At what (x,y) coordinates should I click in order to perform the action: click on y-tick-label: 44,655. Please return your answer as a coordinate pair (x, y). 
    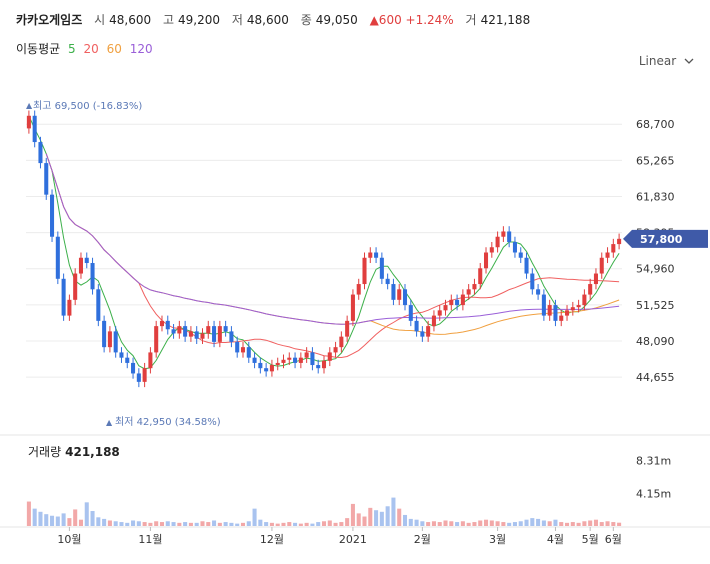
    Looking at the image, I should click on (655, 377).